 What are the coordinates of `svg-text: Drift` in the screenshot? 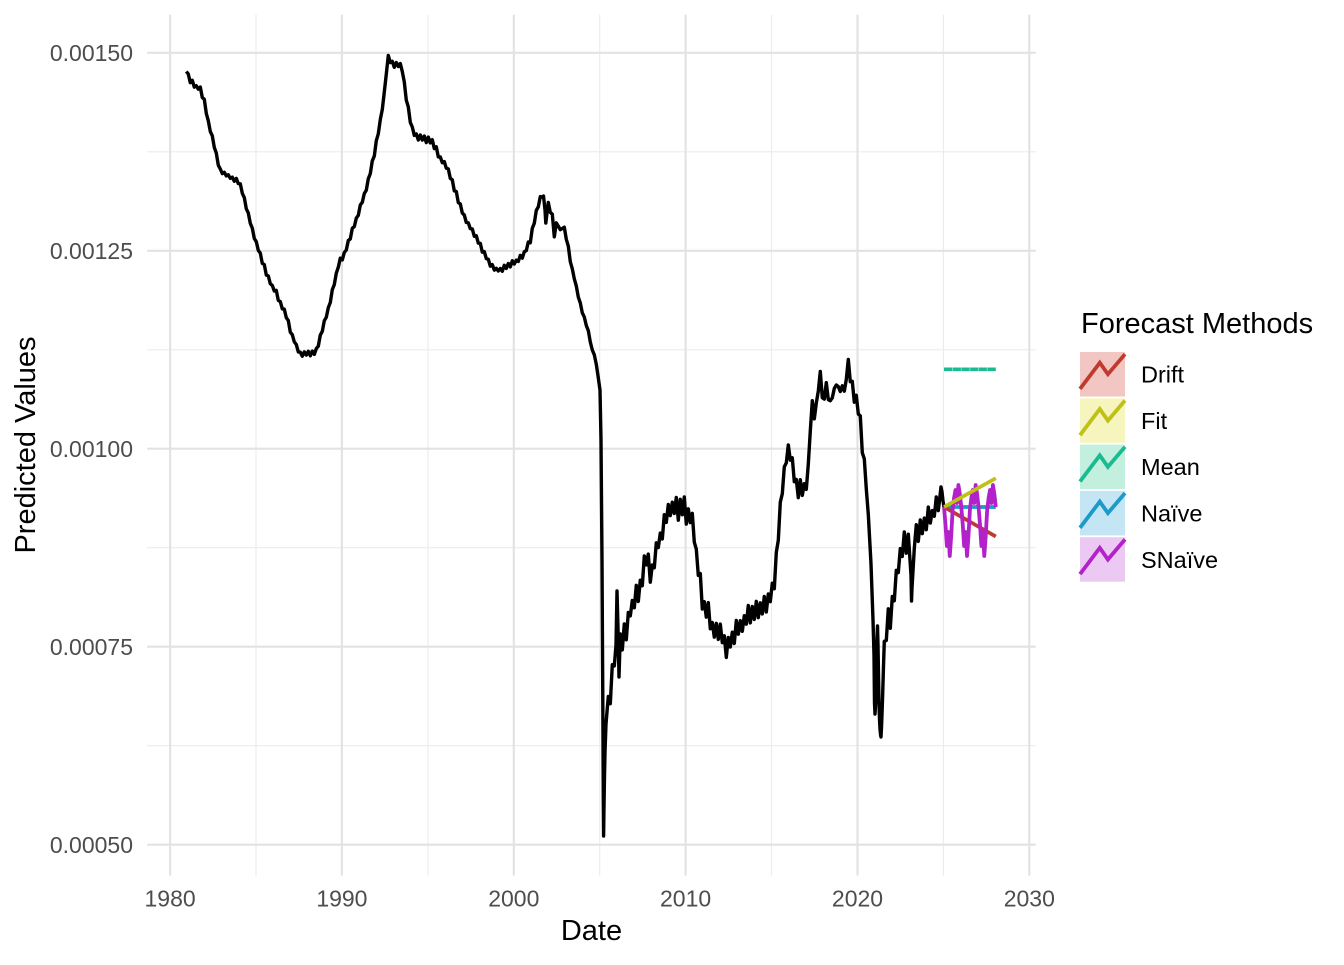 It's located at (1163, 375).